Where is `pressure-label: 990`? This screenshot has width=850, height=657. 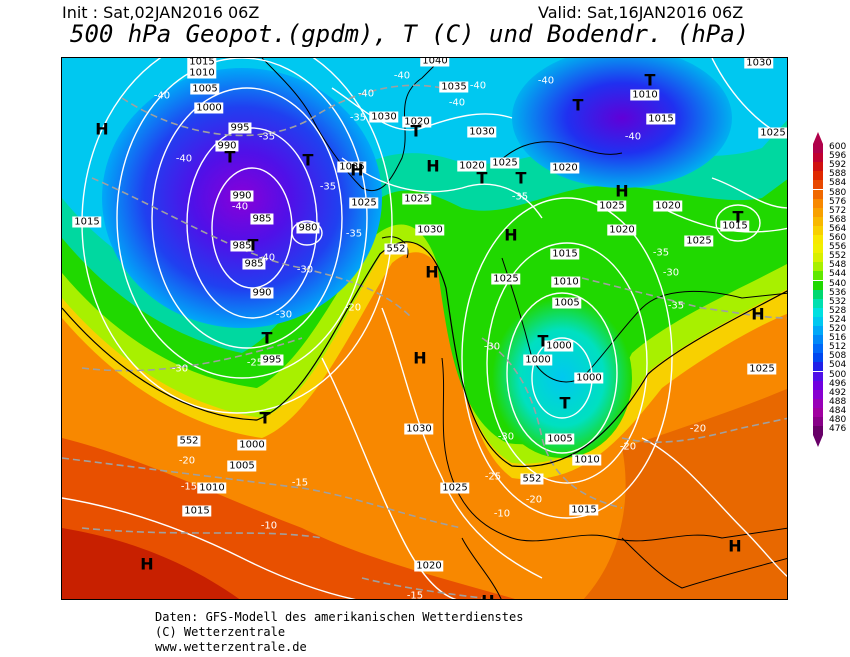
pressure-label: 990 is located at coordinates (227, 146).